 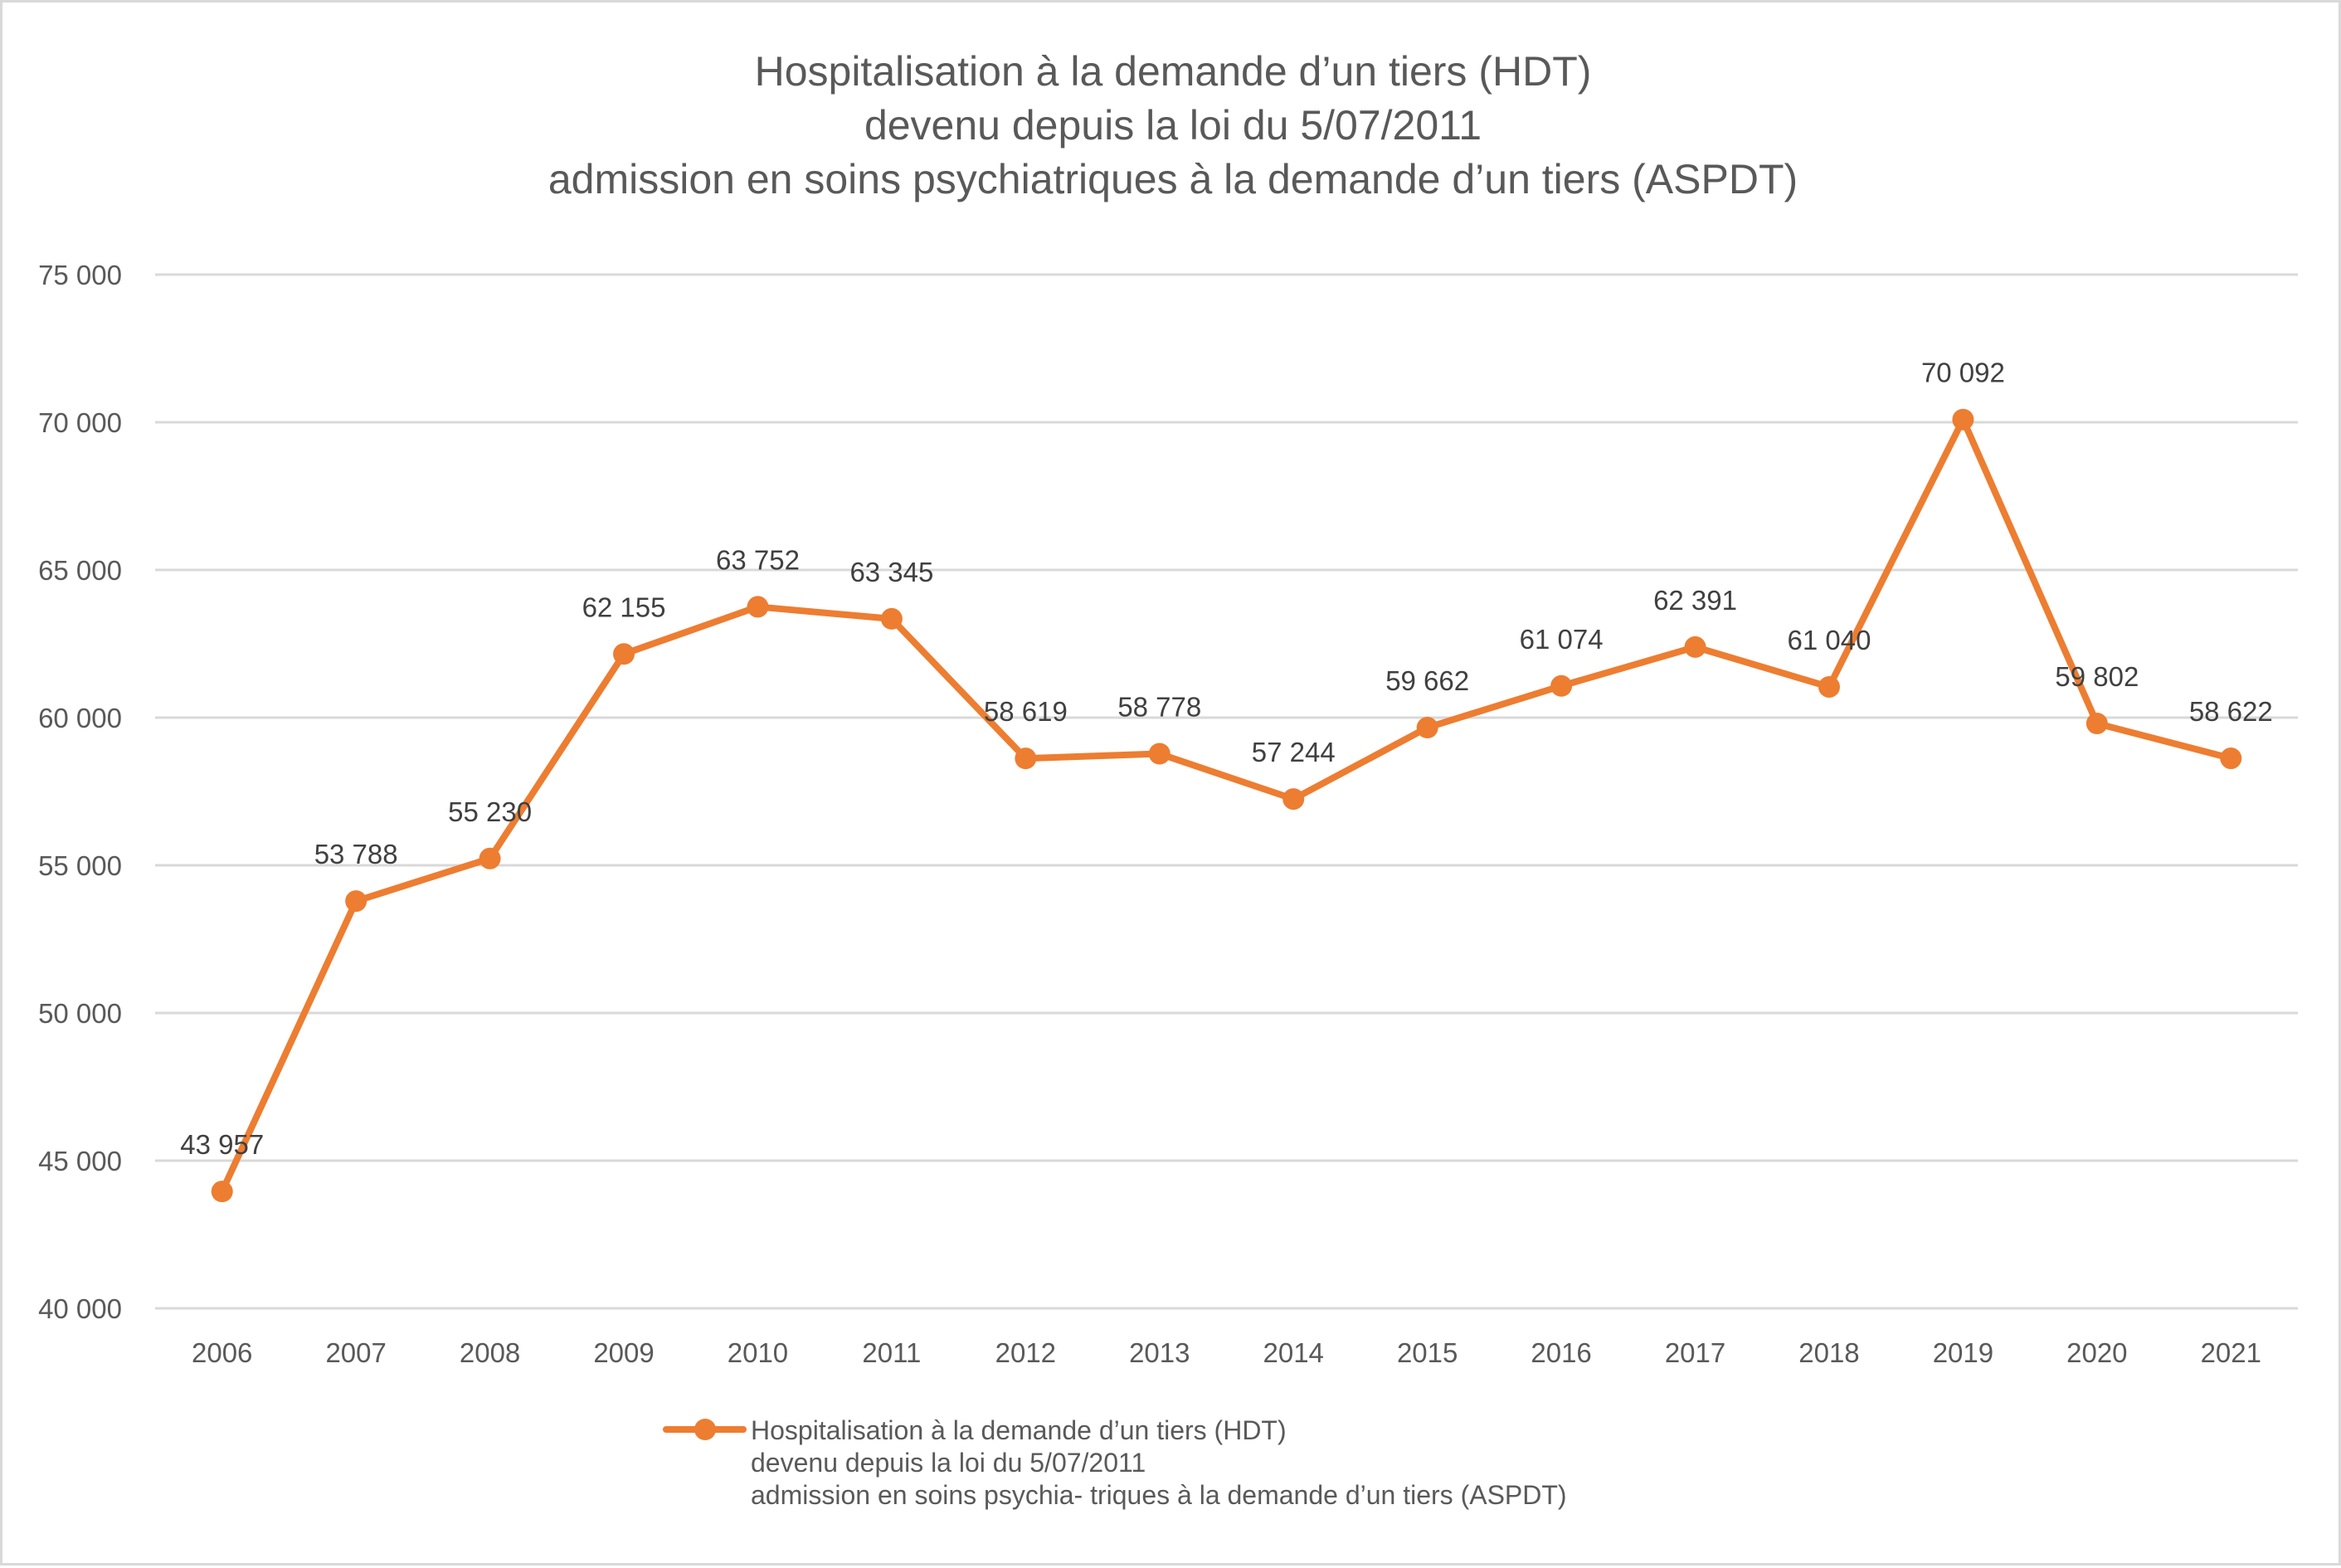 I want to click on y-tick-label: 45 000, so click(x=80, y=1161).